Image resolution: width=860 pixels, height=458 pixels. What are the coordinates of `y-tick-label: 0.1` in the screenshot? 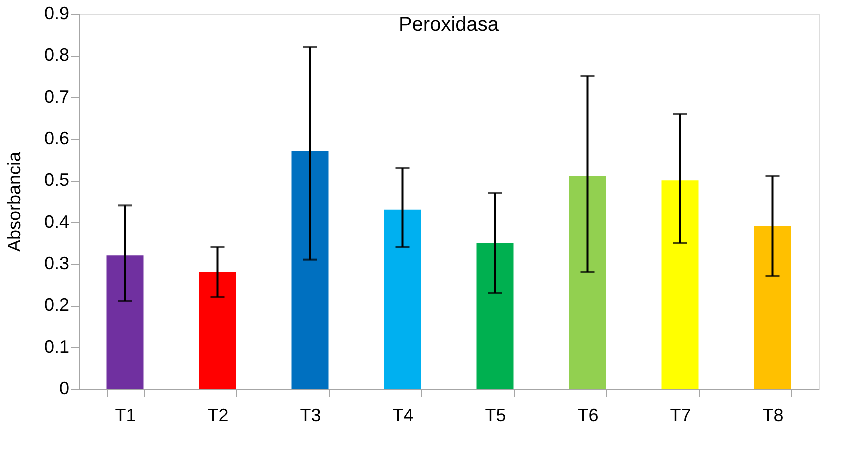 It's located at (57, 346).